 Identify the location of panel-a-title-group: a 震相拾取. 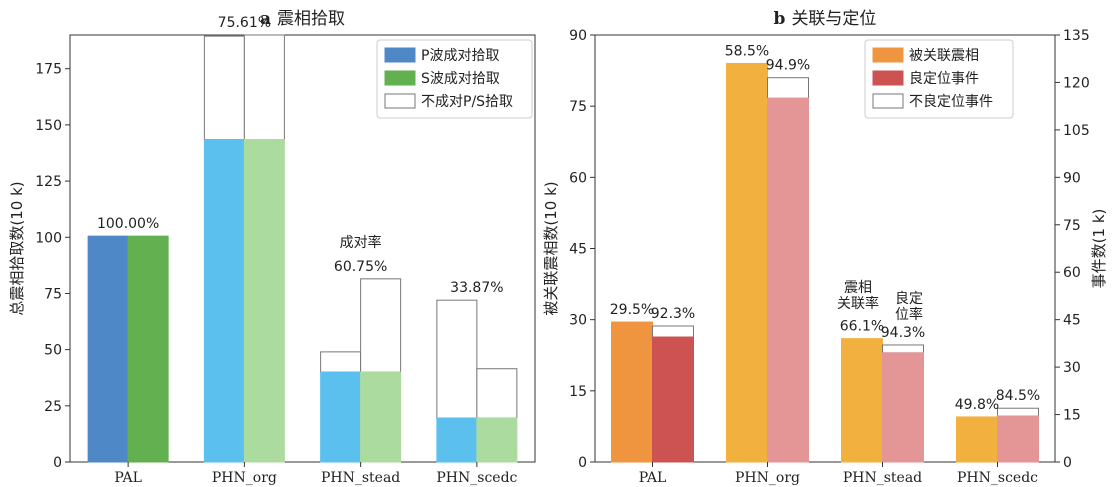
(302, 19).